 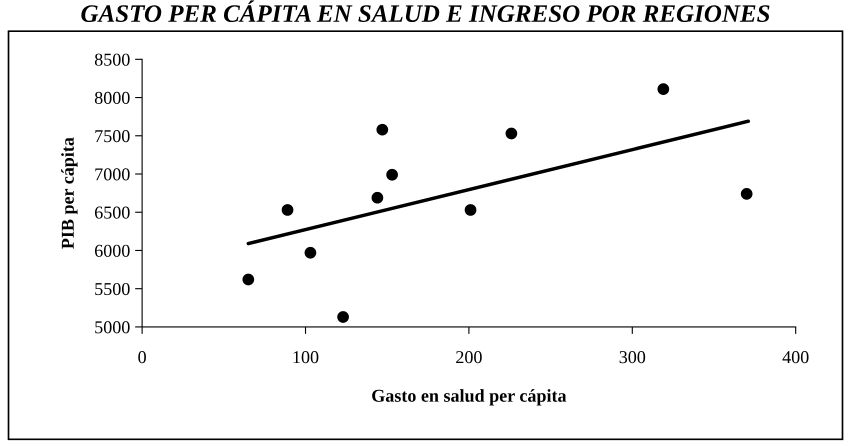 I want to click on x-tick-label: 200, so click(x=469, y=357).